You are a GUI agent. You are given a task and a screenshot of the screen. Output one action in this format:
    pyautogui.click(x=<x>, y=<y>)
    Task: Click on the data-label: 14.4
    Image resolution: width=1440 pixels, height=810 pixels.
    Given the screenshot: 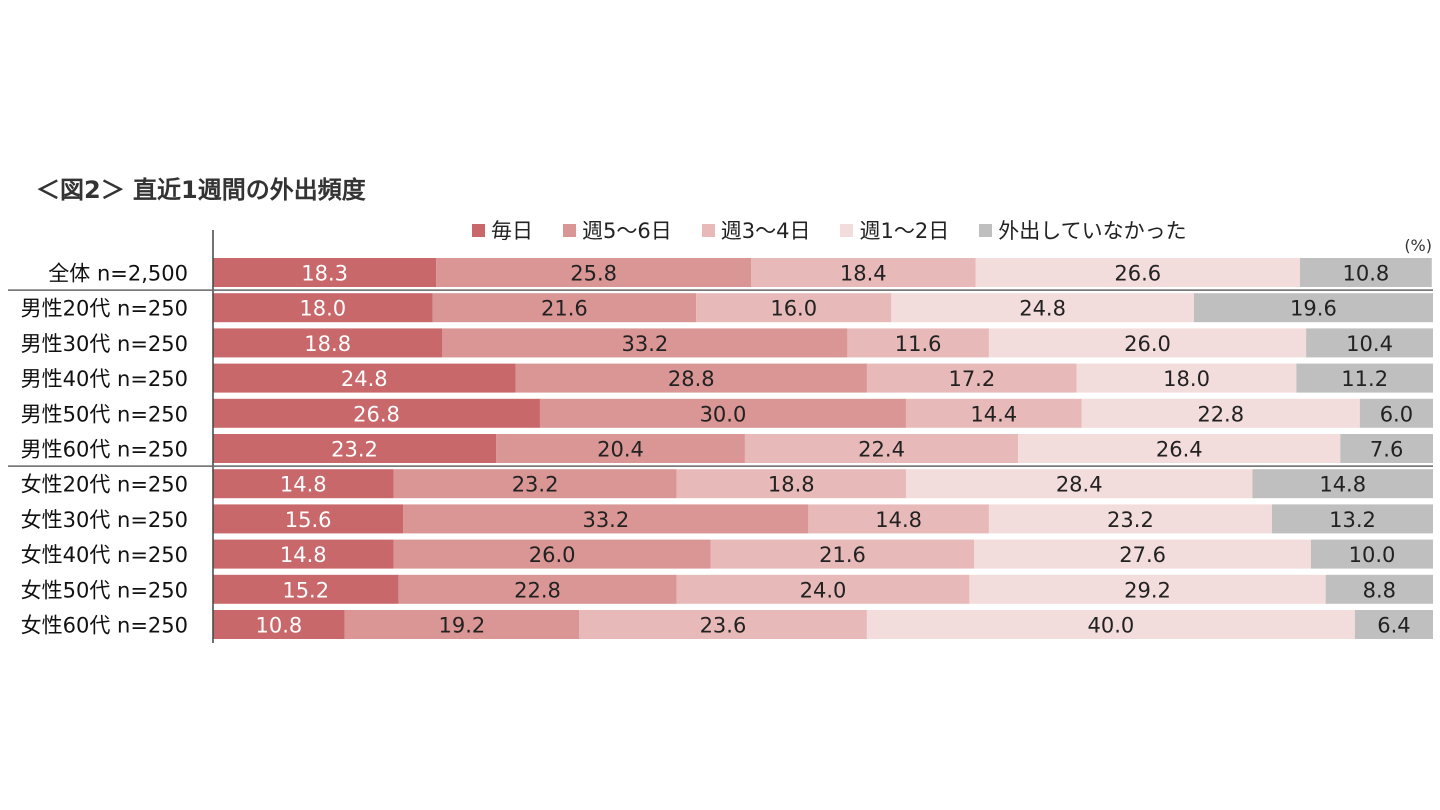 What is the action you would take?
    pyautogui.click(x=993, y=414)
    